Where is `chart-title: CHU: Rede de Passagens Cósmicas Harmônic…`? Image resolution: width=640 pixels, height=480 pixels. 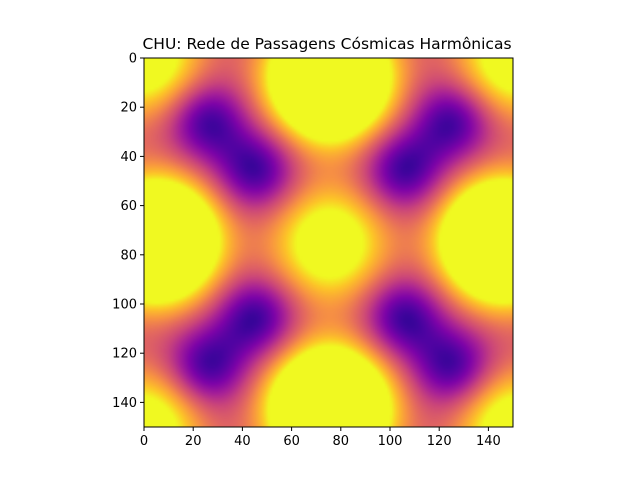
chart-title: CHU: Rede de Passagens Cósmicas Harmônic… is located at coordinates (326, 44).